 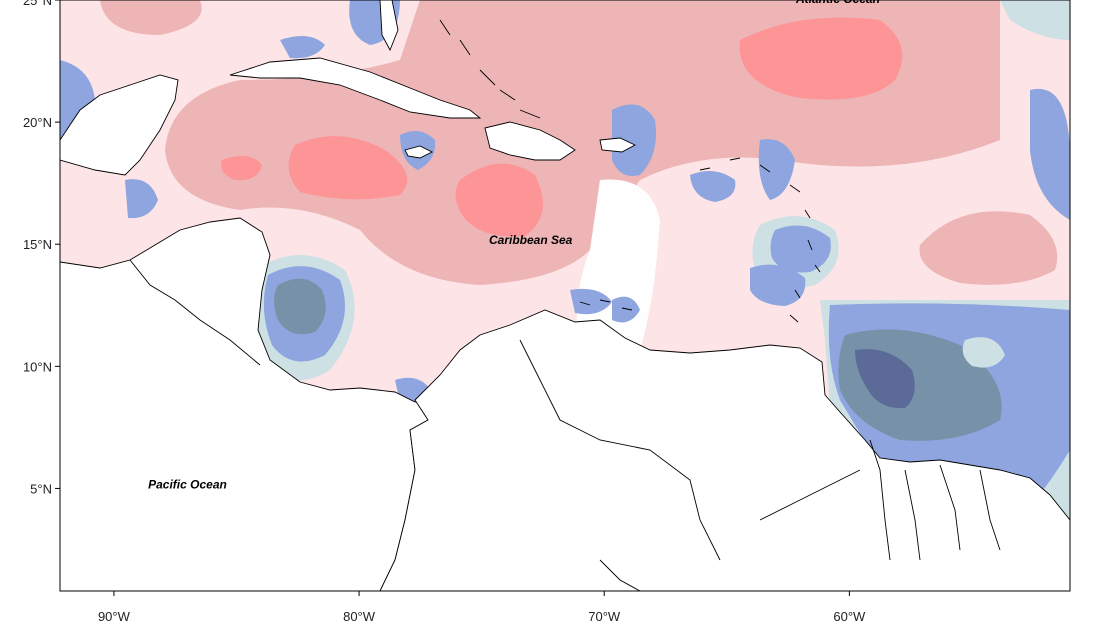 I want to click on blue-strong-guiana, so click(x=885, y=379).